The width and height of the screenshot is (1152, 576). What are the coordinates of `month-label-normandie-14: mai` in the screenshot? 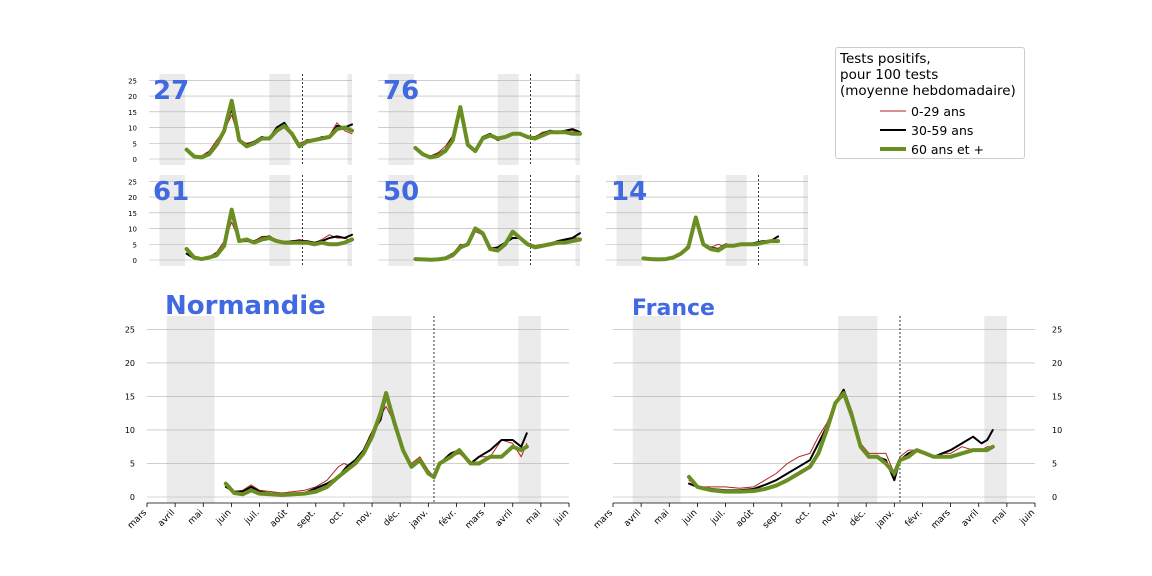 It's located at (533, 517).